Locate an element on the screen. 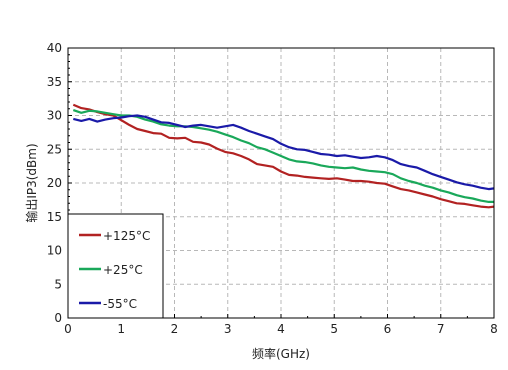  x-tick-label: 1 is located at coordinates (121, 329).